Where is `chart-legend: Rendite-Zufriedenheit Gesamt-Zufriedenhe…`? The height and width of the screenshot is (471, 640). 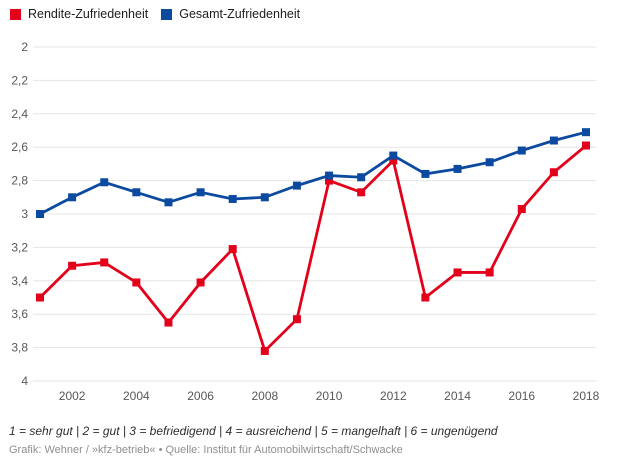
chart-legend: Rendite-Zufriedenheit Gesamt-Zufriedenhe… is located at coordinates (155, 14).